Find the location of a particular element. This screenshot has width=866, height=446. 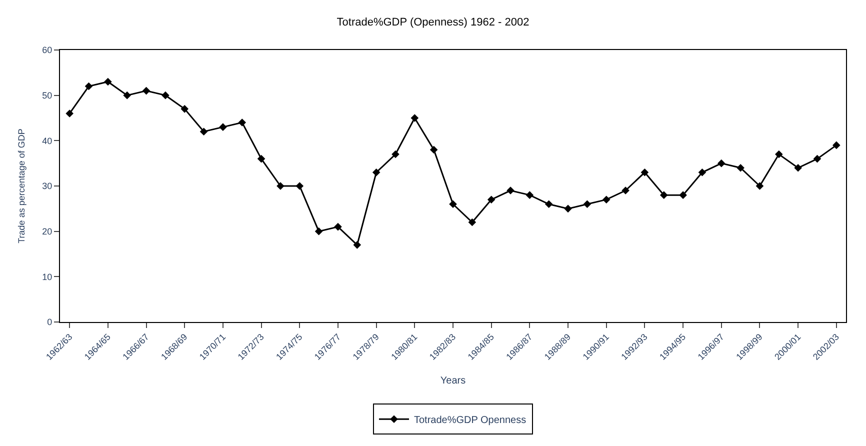

chart-title: Totrade%GDP (Openness) 1962 - 2002 is located at coordinates (433, 22).